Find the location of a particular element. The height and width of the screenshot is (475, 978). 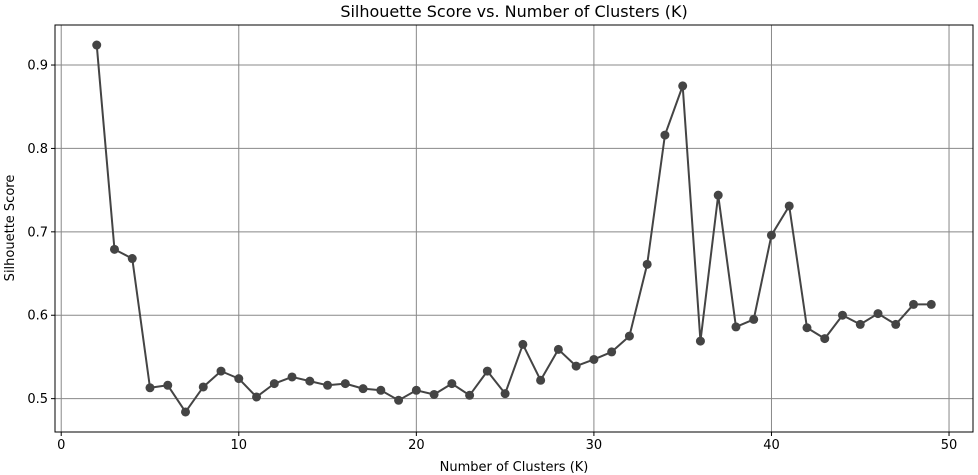

x-tick-label: 30 is located at coordinates (594, 445).